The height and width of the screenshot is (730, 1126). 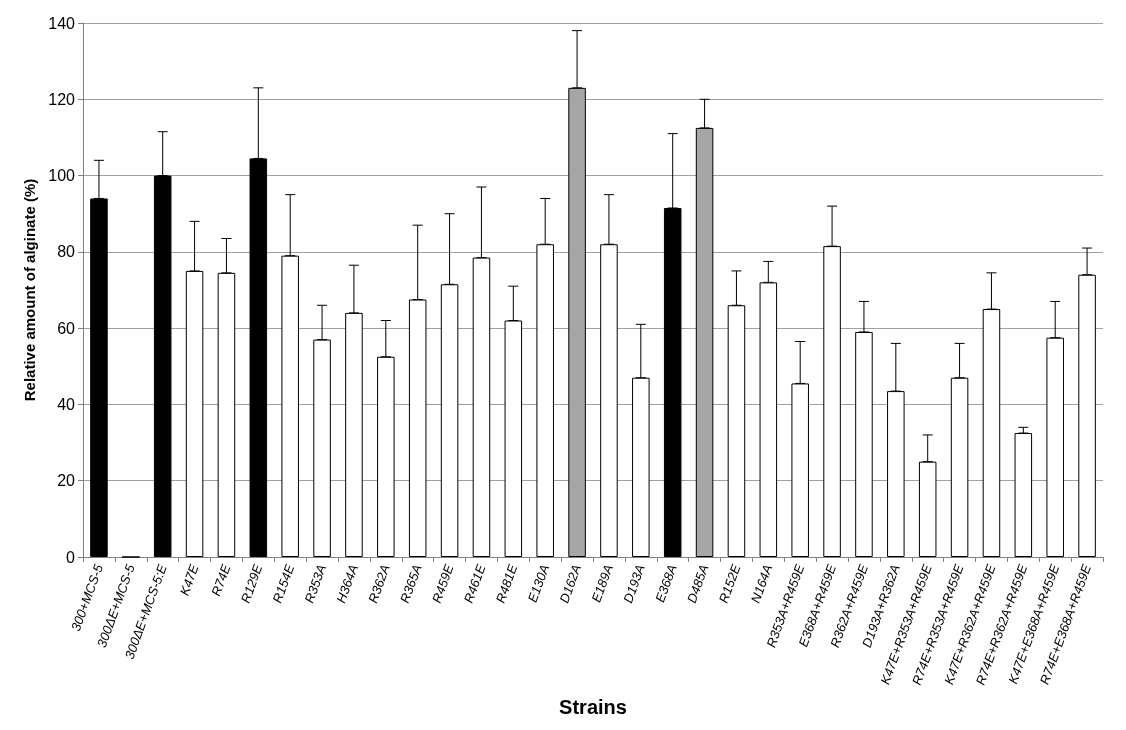 I want to click on x-tick-label: R461E, so click(x=474, y=583).